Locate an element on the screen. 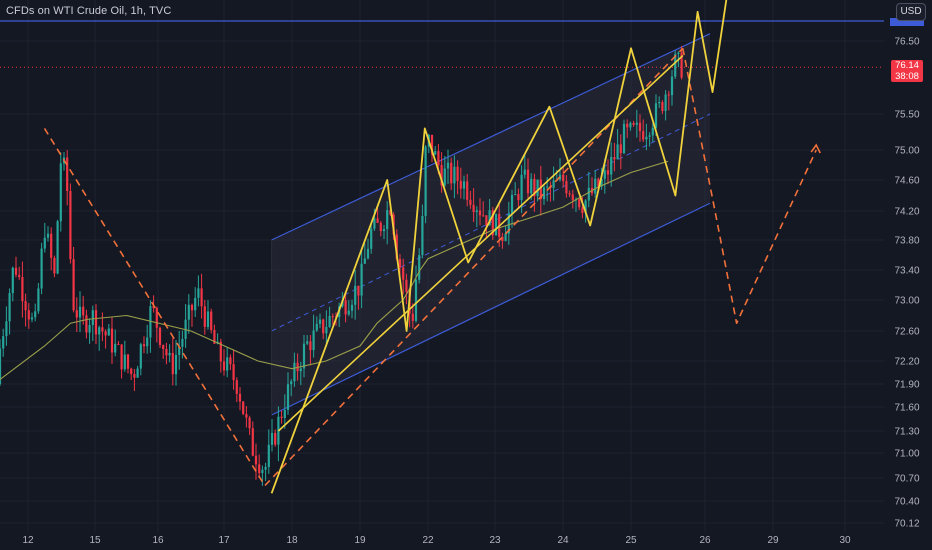 The height and width of the screenshot is (550, 932). x-tick-label: 29 is located at coordinates (773, 540).